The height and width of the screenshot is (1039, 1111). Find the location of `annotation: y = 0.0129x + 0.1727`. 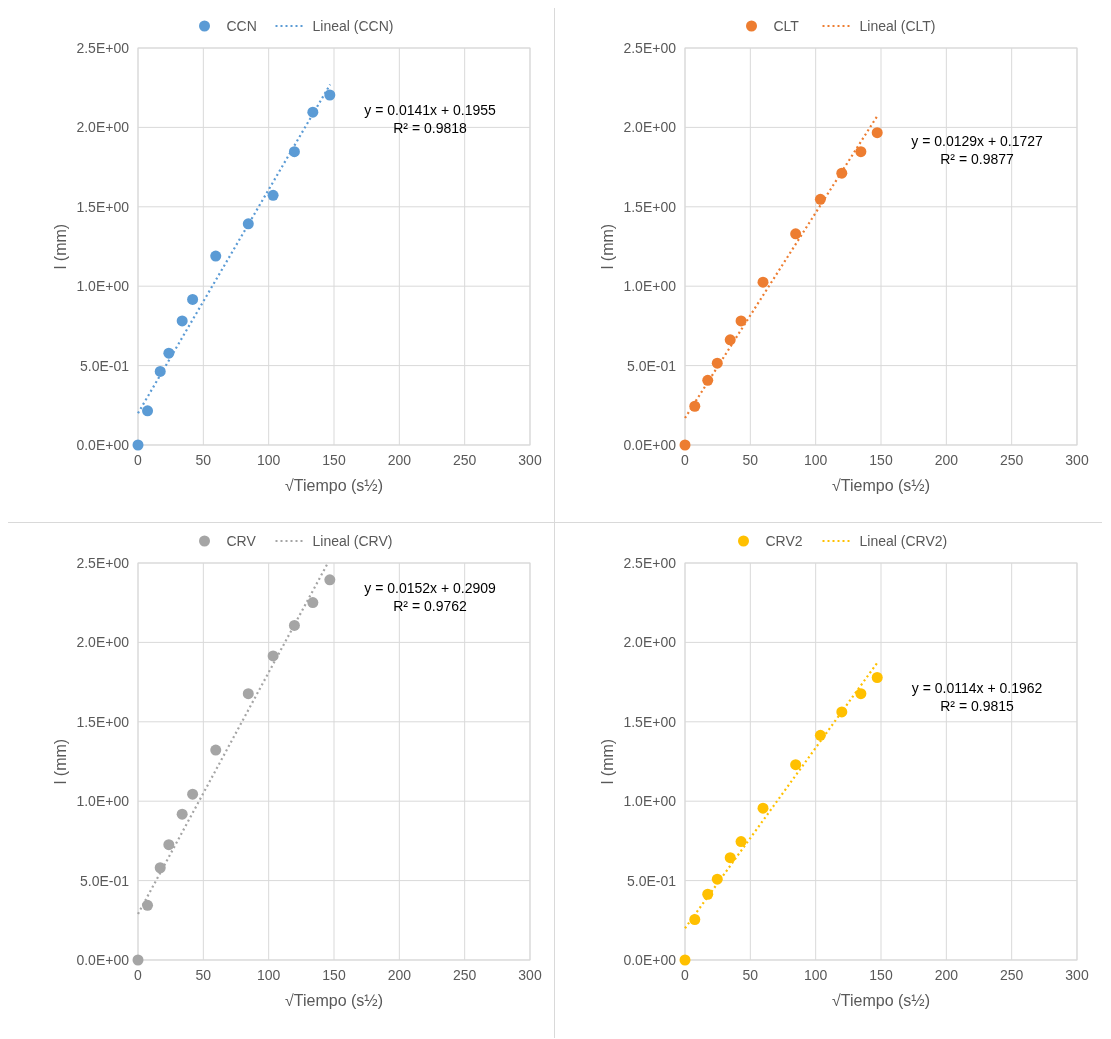

annotation: y = 0.0129x + 0.1727 is located at coordinates (977, 141).